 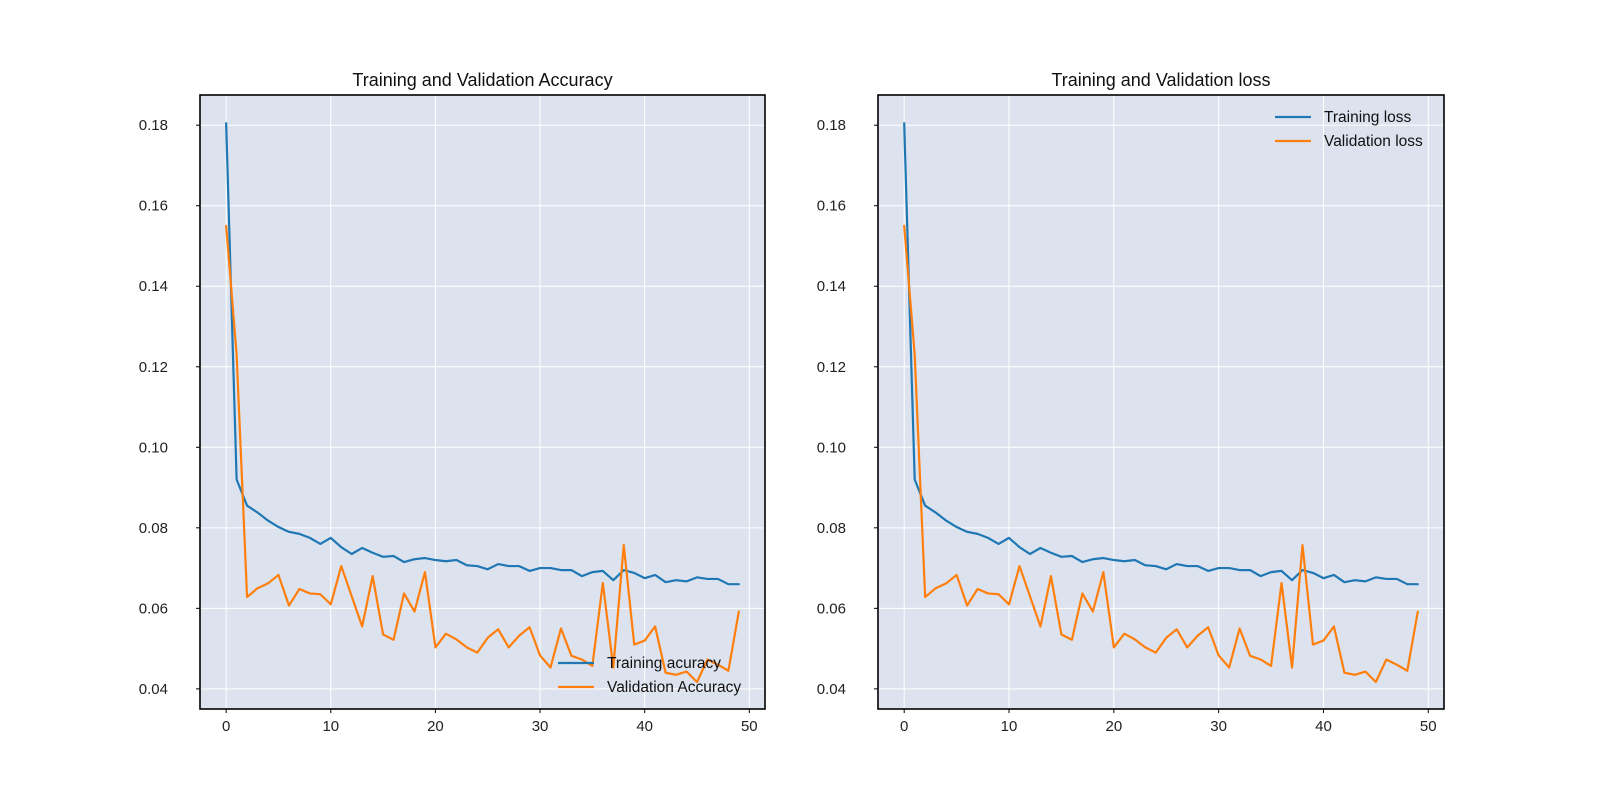 What do you see at coordinates (1373, 141) in the screenshot?
I see `legend-label-validation-loss: Validation loss` at bounding box center [1373, 141].